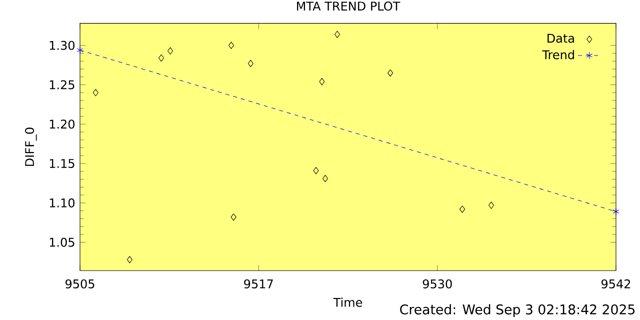 The height and width of the screenshot is (320, 640). What do you see at coordinates (437, 283) in the screenshot?
I see `x-tick-label: 9530` at bounding box center [437, 283].